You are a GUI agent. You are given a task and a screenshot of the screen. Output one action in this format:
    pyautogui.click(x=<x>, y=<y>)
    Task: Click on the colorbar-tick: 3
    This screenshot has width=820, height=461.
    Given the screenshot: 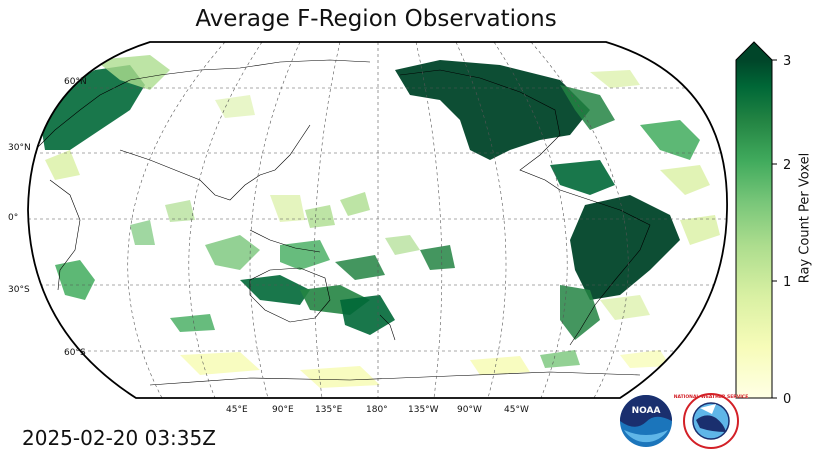 What is the action you would take?
    pyautogui.click(x=787, y=61)
    